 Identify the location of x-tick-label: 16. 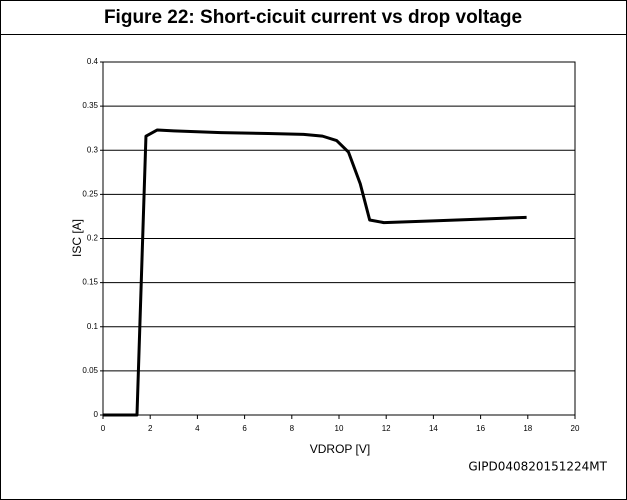
(480, 428).